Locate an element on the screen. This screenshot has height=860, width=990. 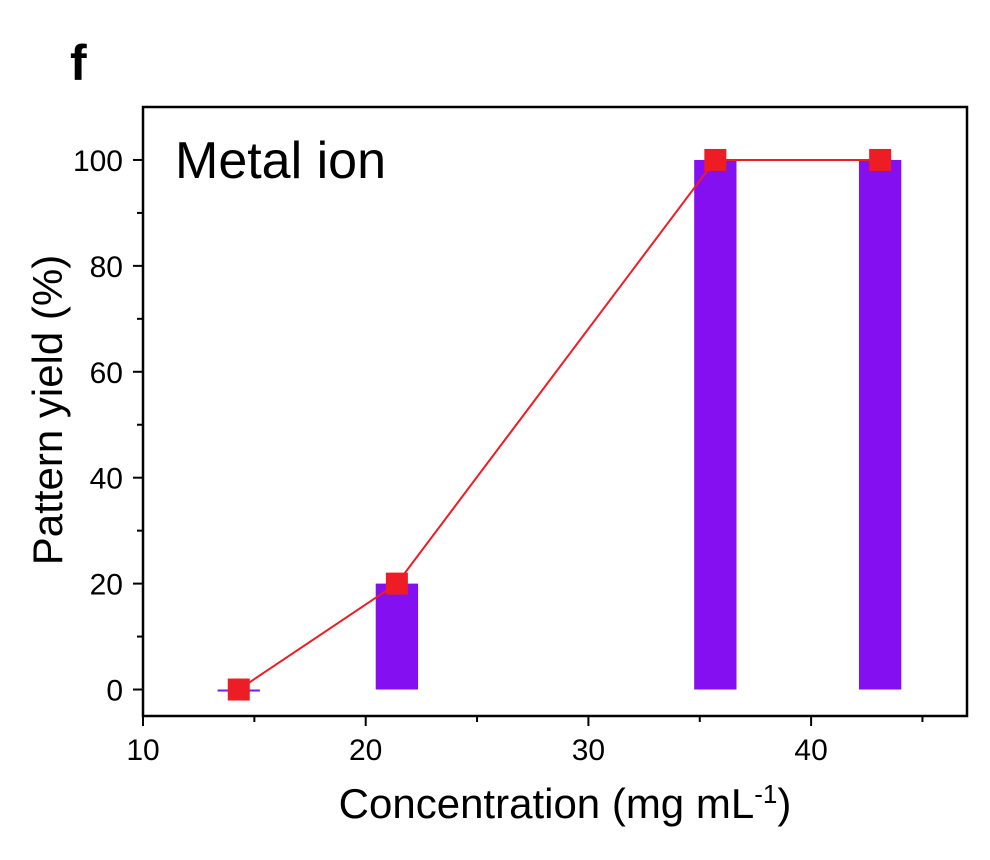
x-axis-title-close: ) is located at coordinates (784, 803).